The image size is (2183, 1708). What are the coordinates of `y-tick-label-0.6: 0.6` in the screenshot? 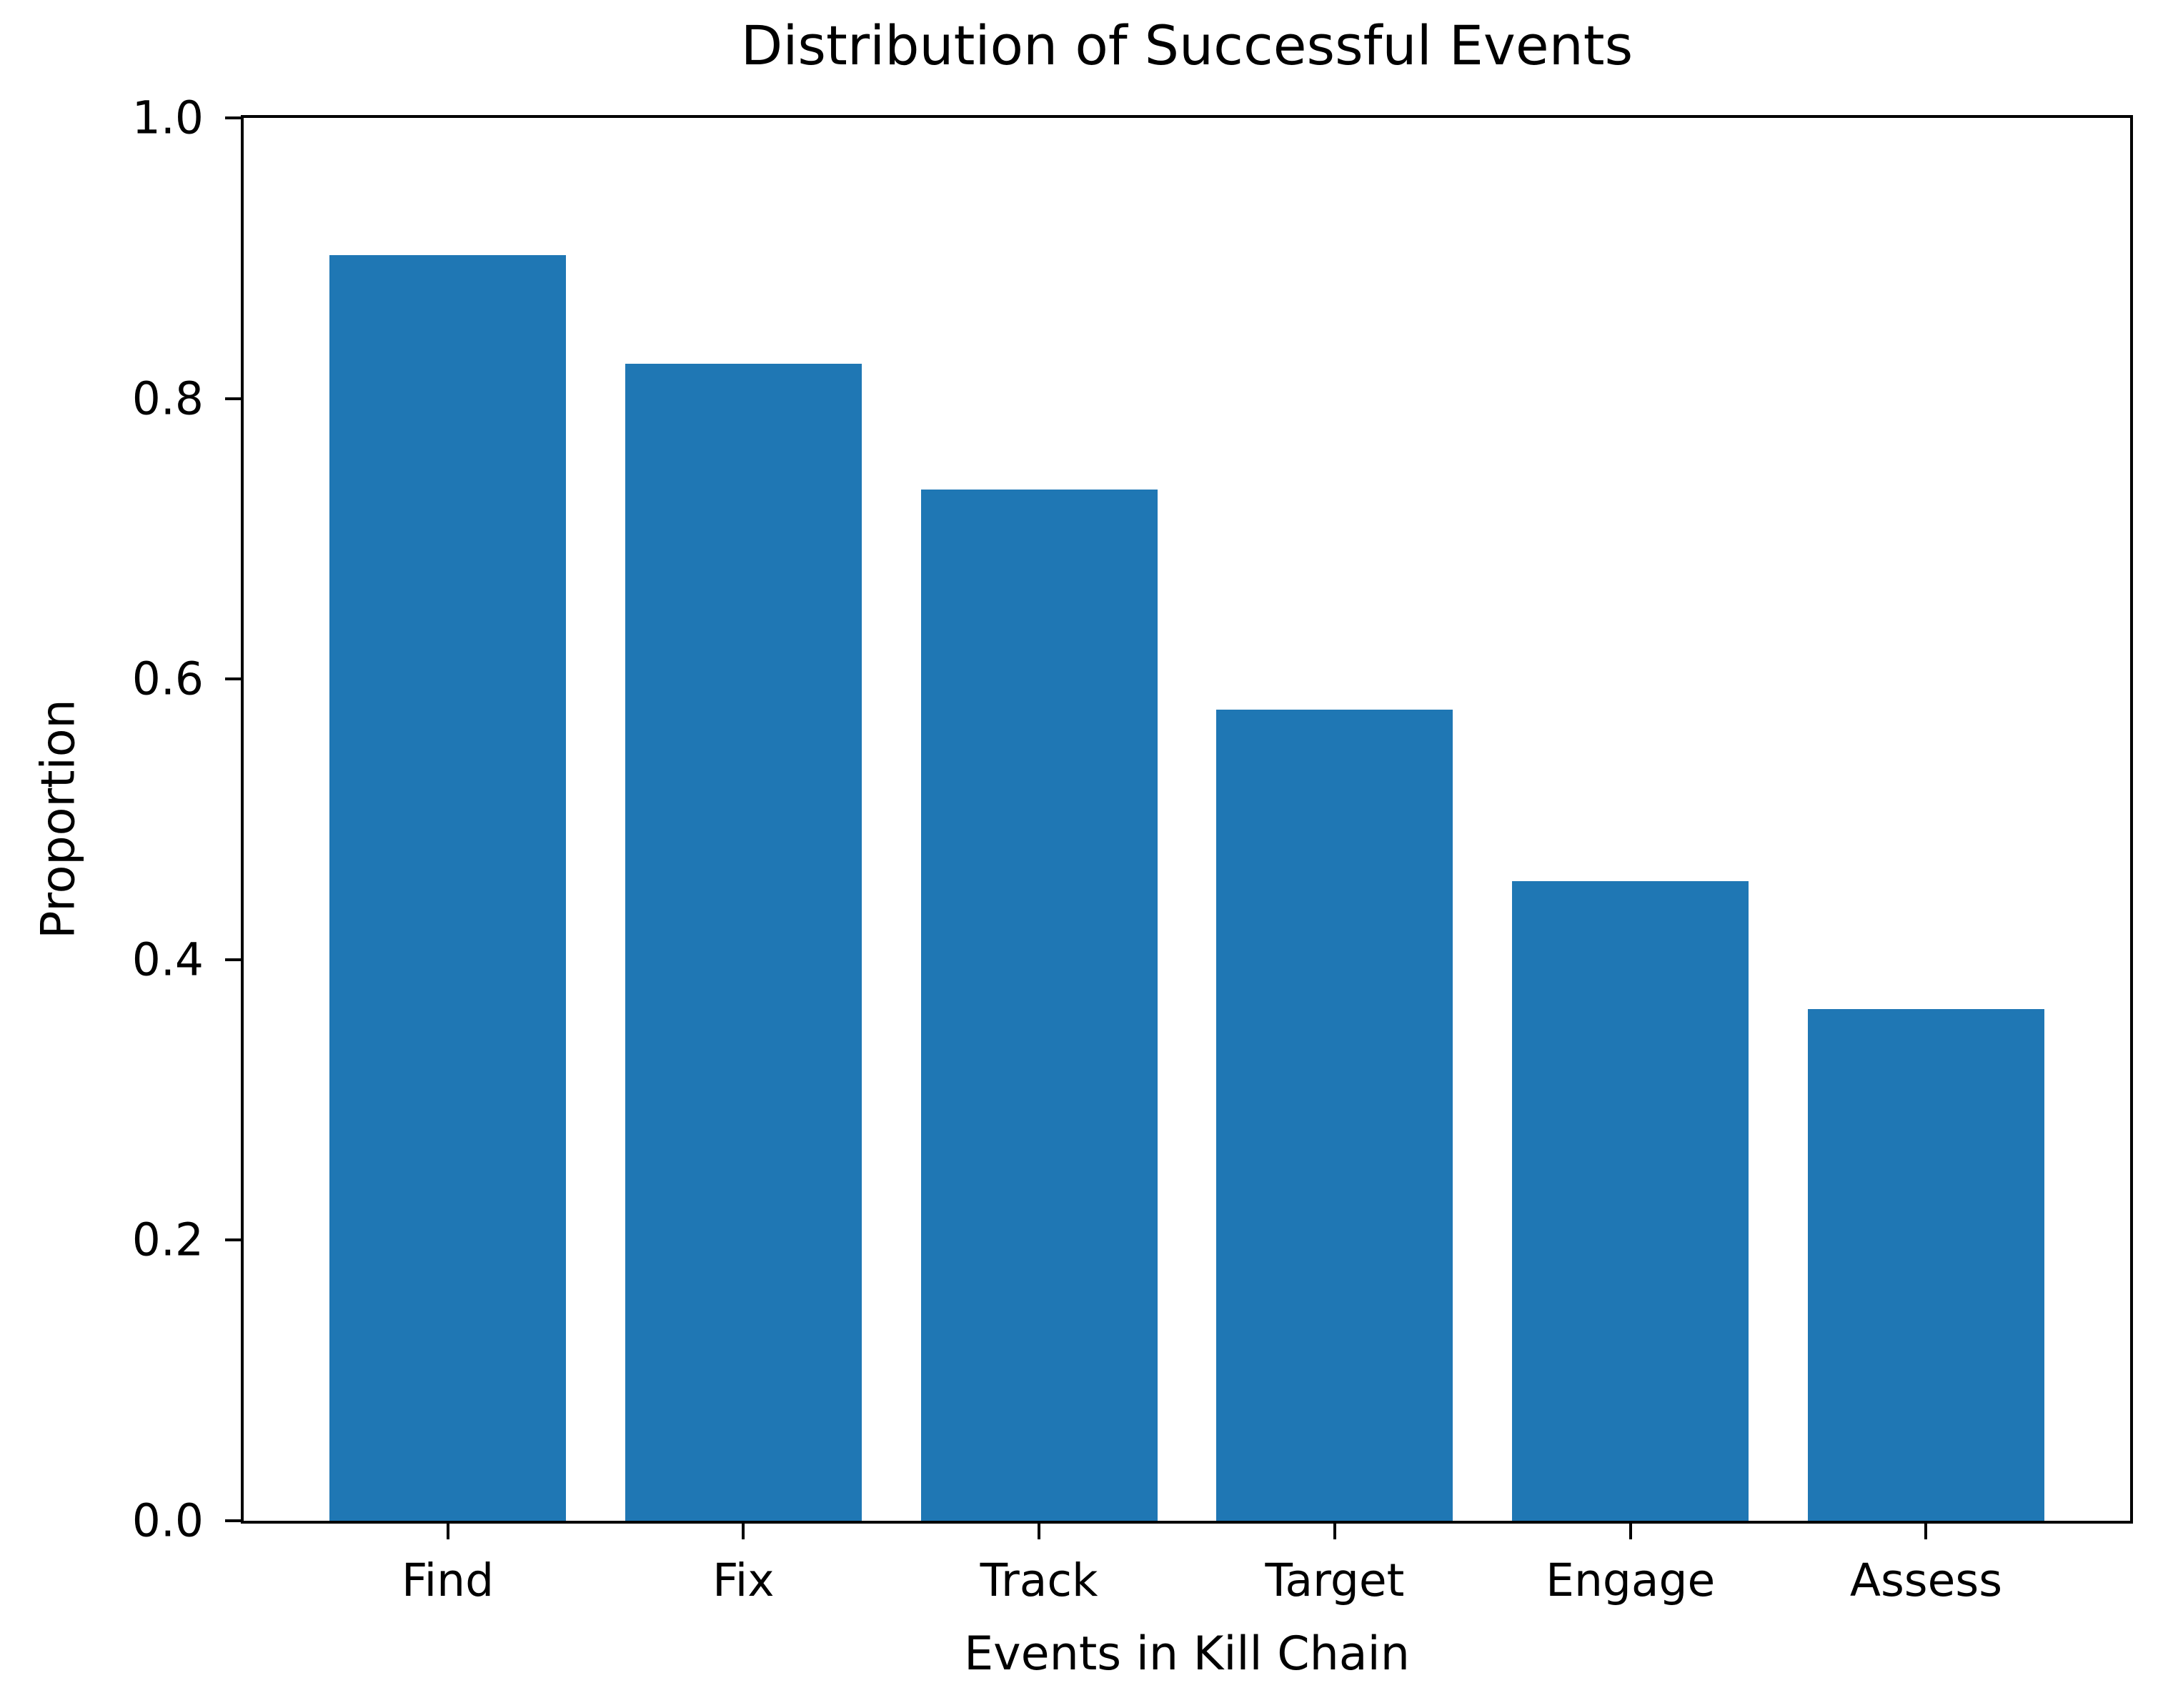 It's located at (167, 679).